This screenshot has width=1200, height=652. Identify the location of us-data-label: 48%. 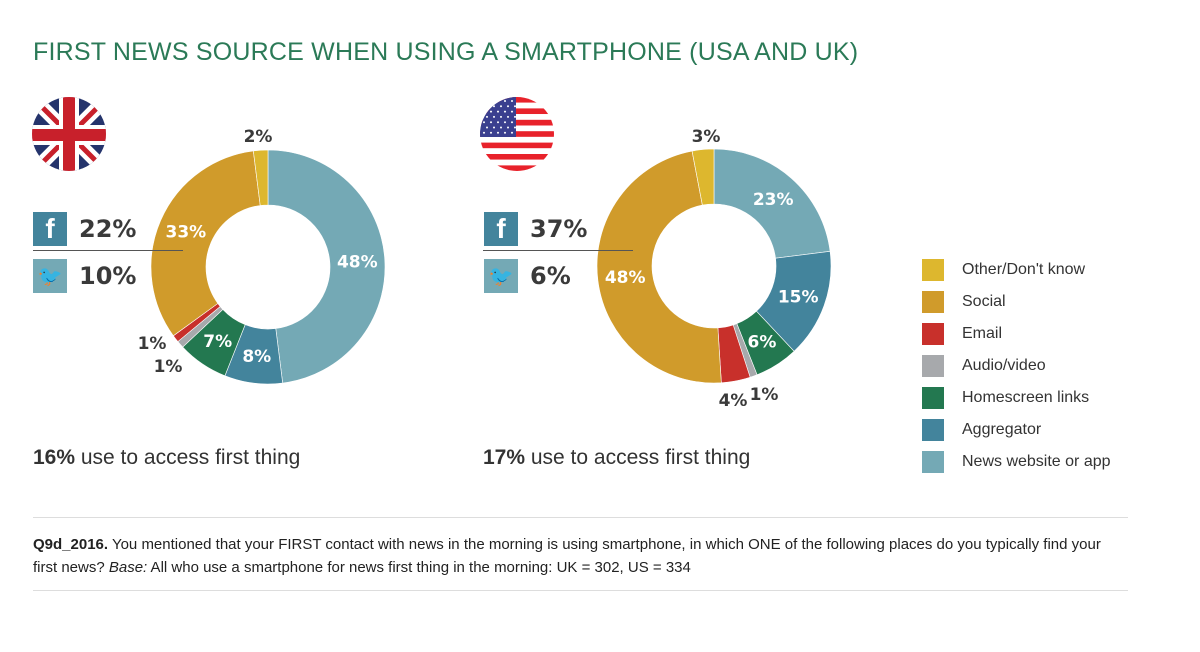
(625, 278).